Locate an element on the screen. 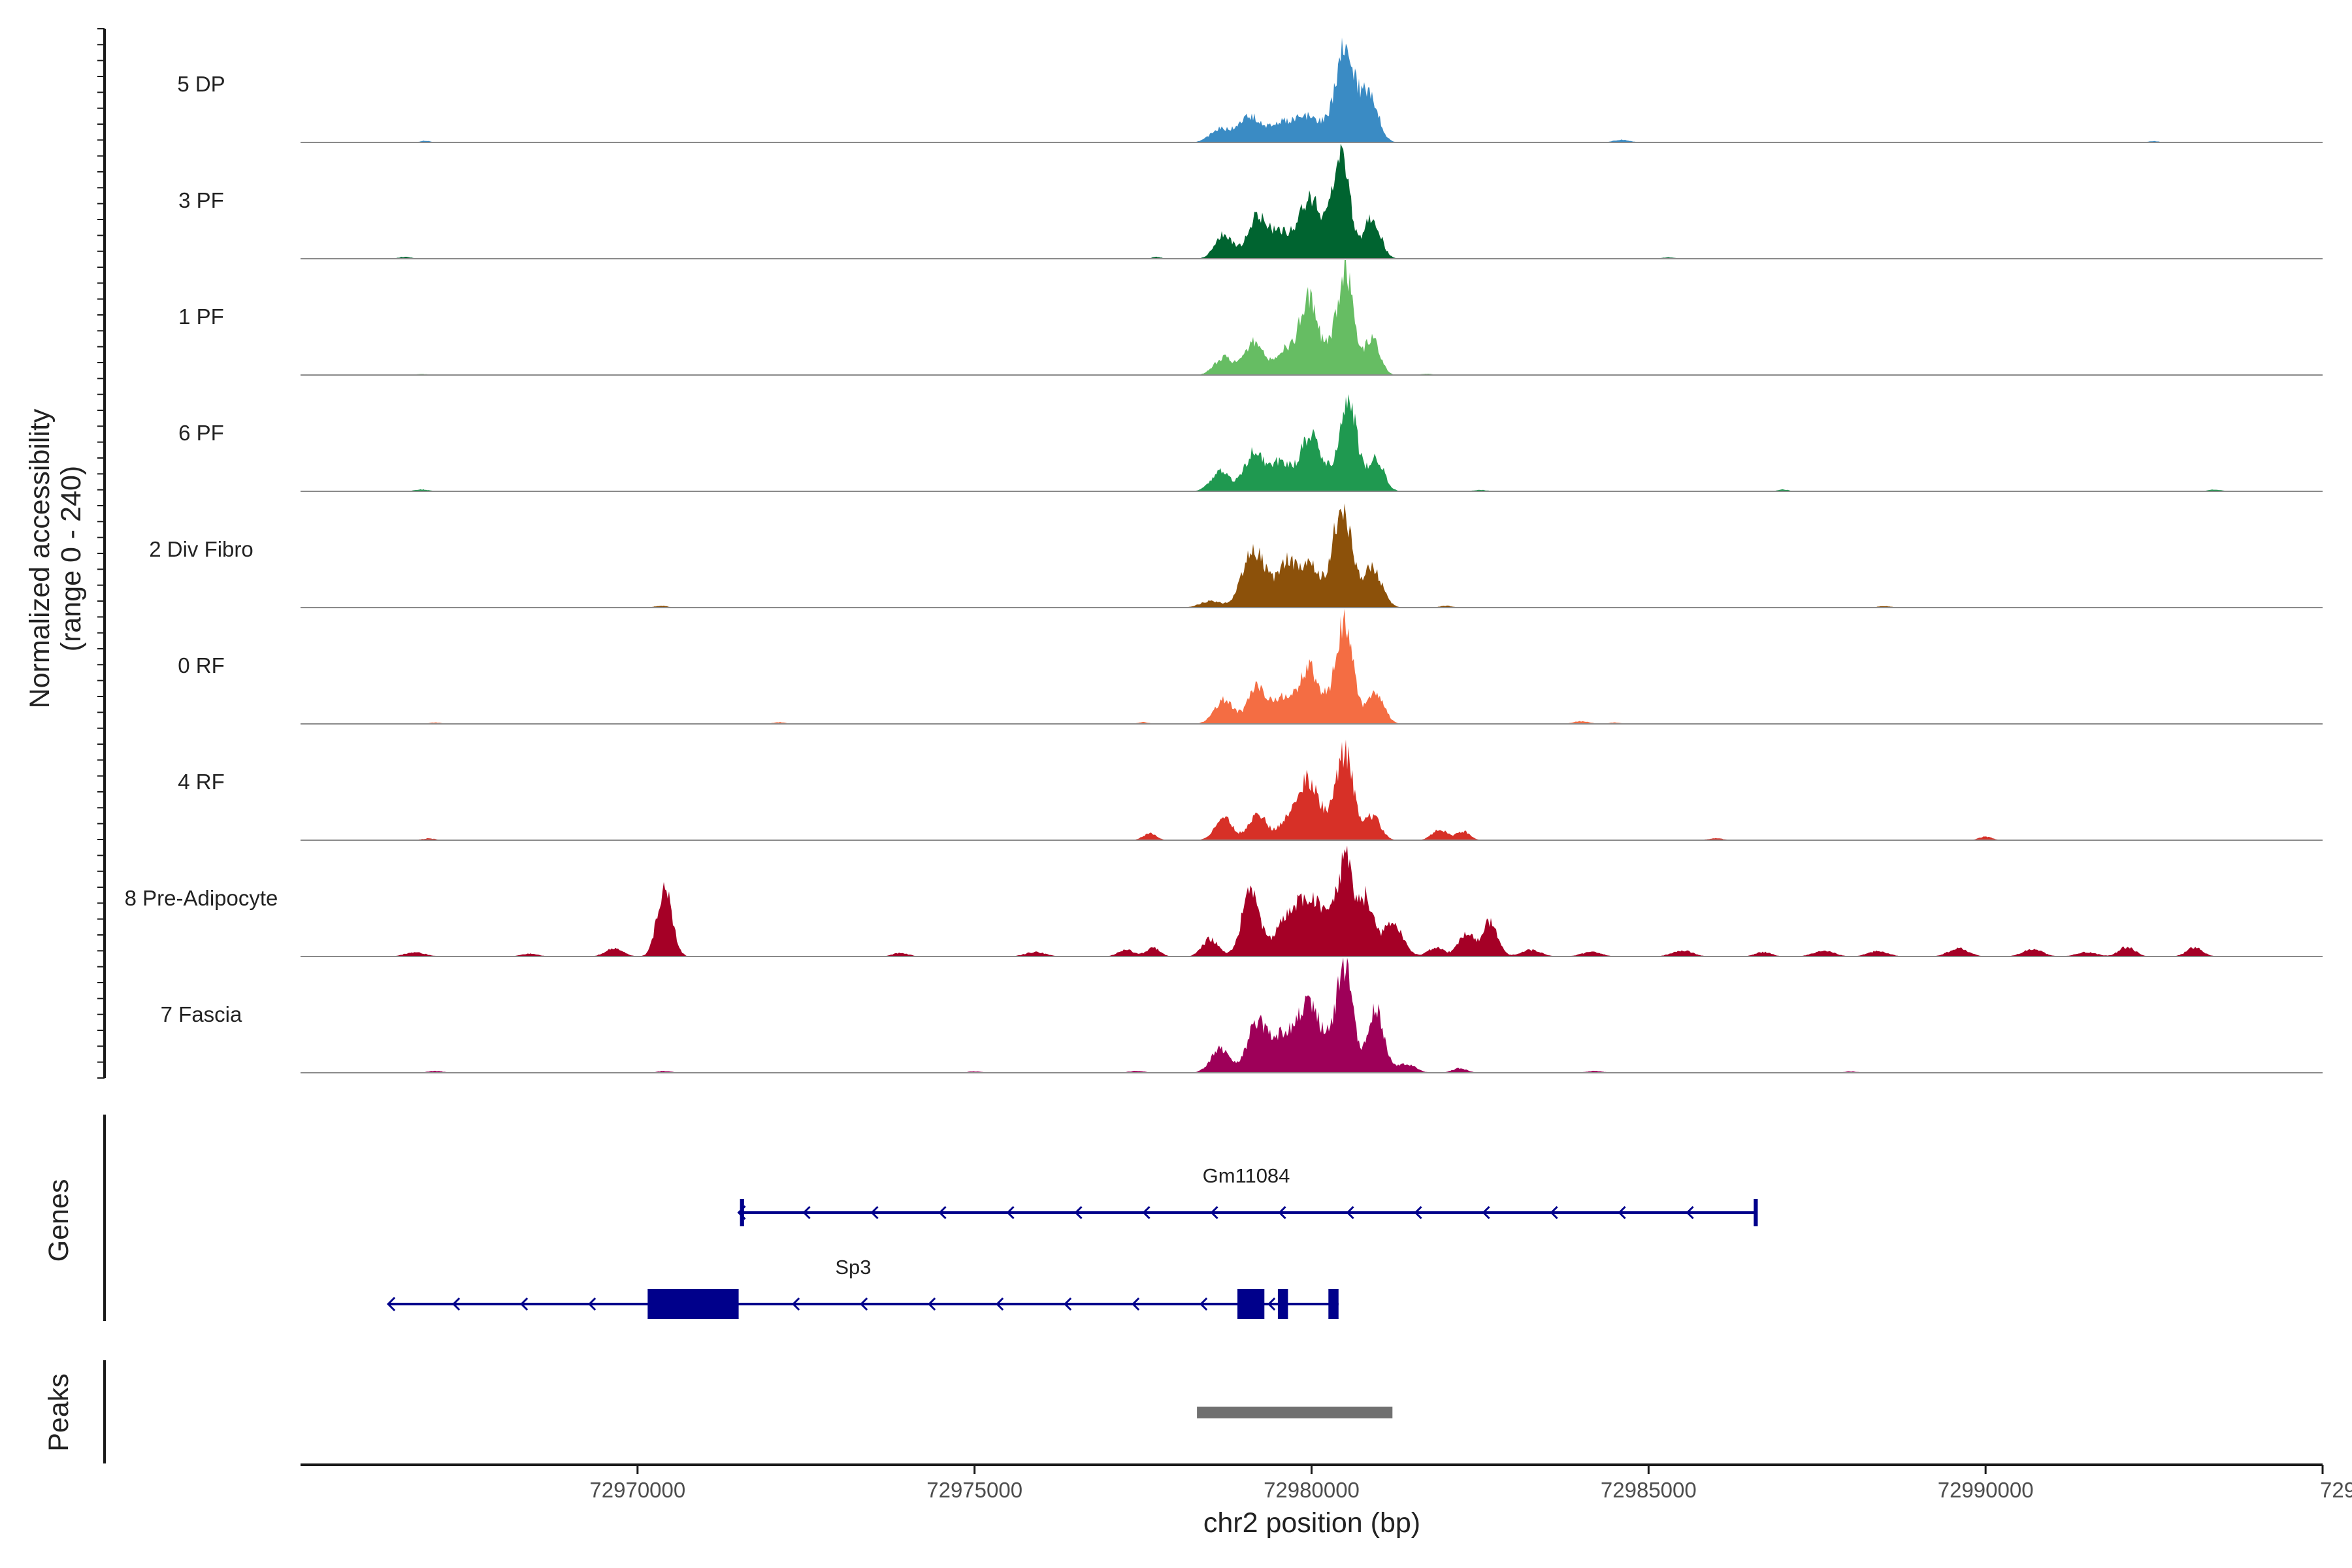 The width and height of the screenshot is (2352, 1568). track-label: 1 PF is located at coordinates (201, 316).